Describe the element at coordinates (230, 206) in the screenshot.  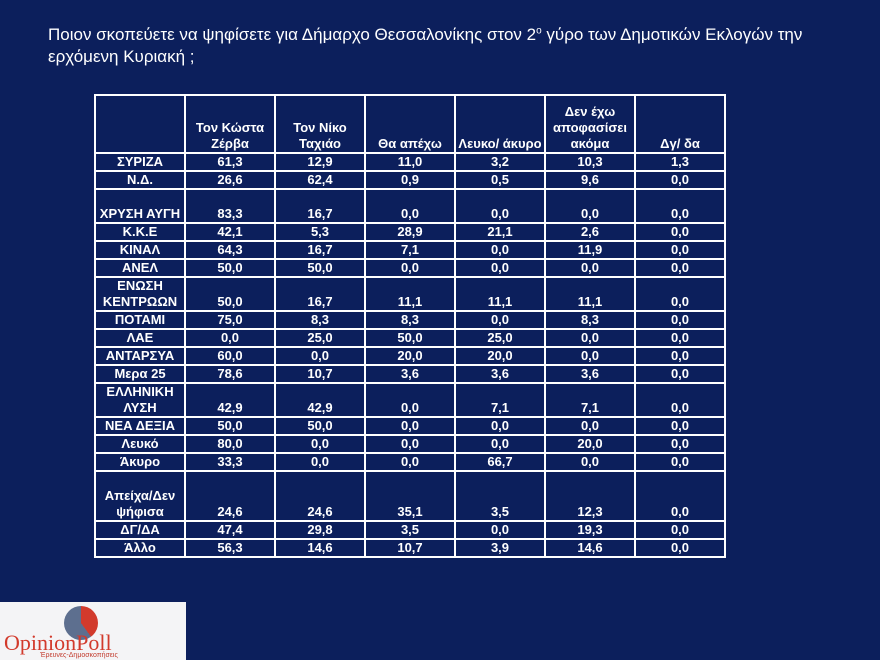
I see `table-cell: 83,3` at that location.